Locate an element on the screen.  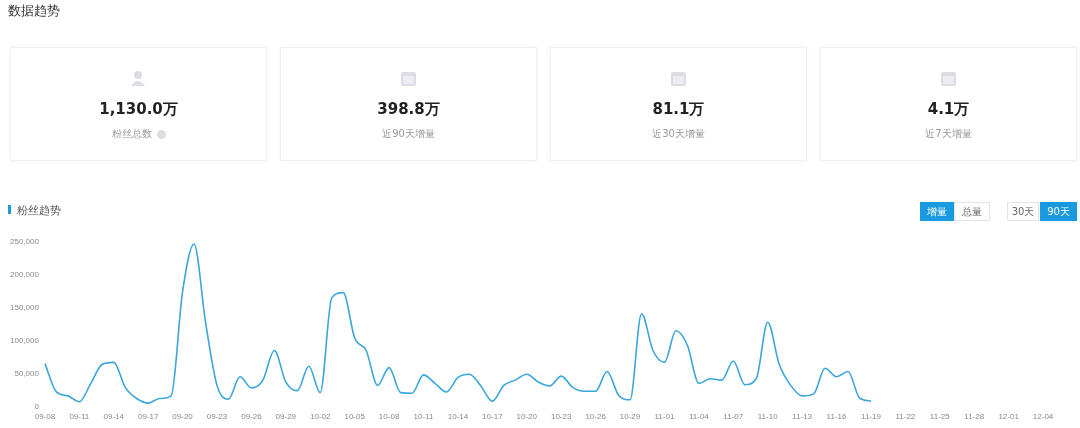
x-tick-label: 09-08 is located at coordinates (45, 417).